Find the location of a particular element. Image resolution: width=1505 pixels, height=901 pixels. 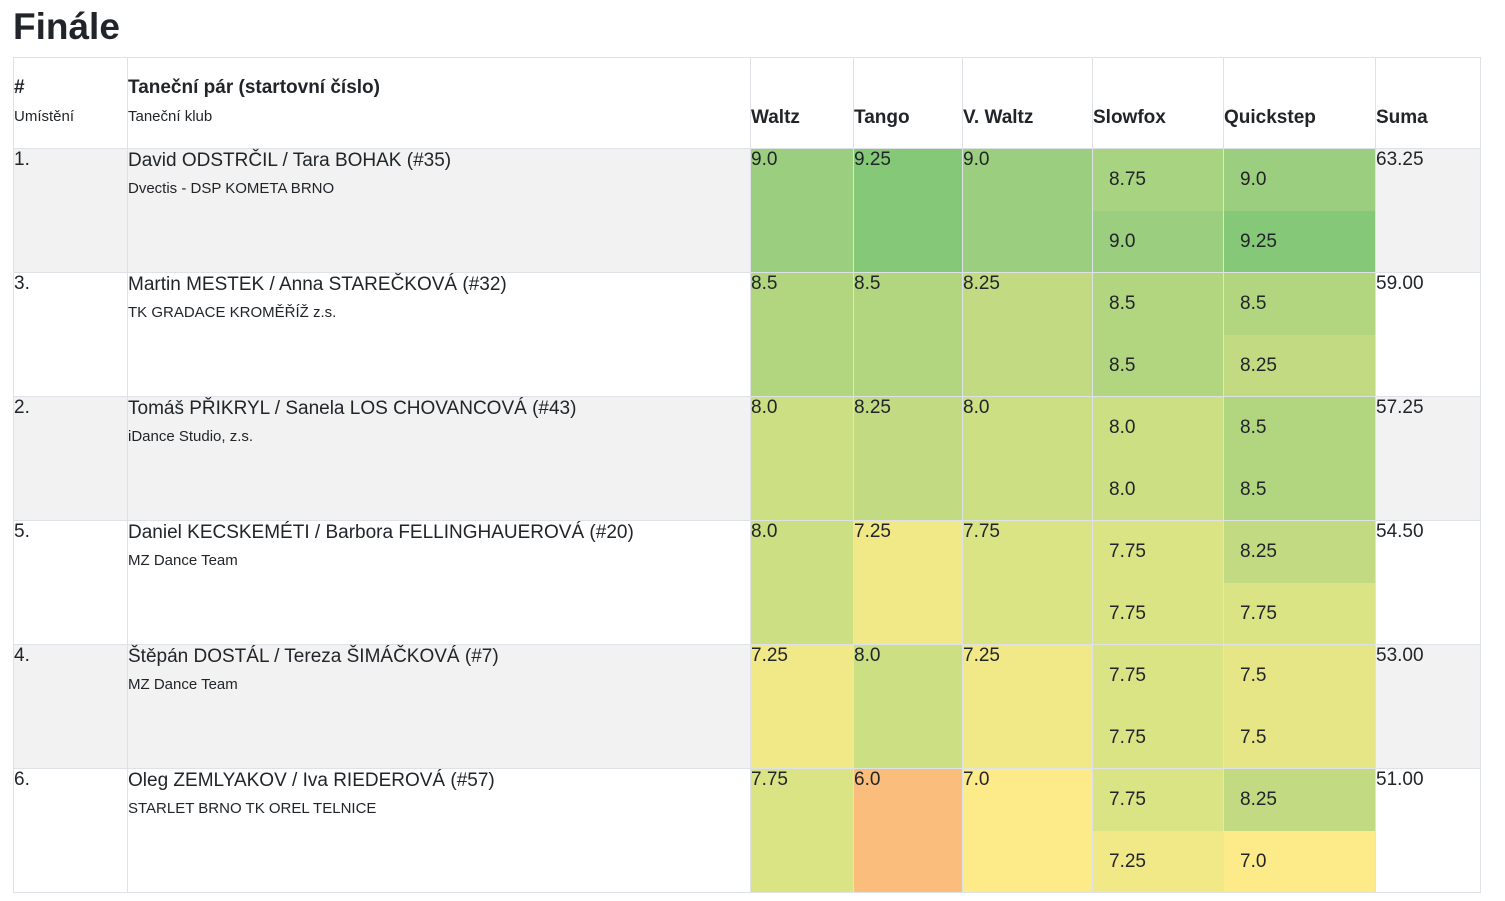

score-slowfox-upper: 8.5 is located at coordinates (1158, 304).